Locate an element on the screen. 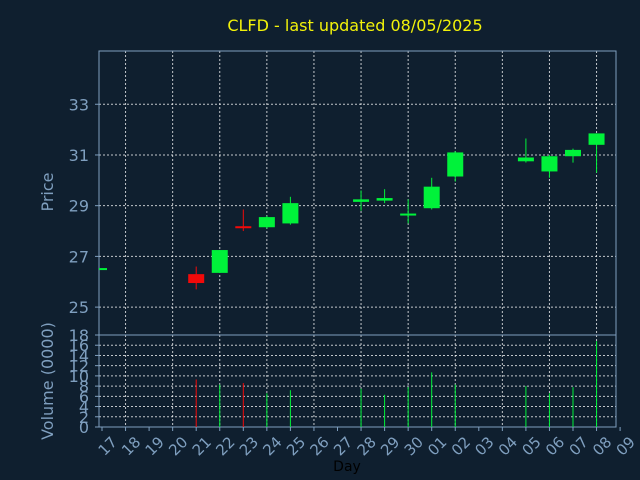 The height and width of the screenshot is (480, 640). volume-bars is located at coordinates (396, 384).